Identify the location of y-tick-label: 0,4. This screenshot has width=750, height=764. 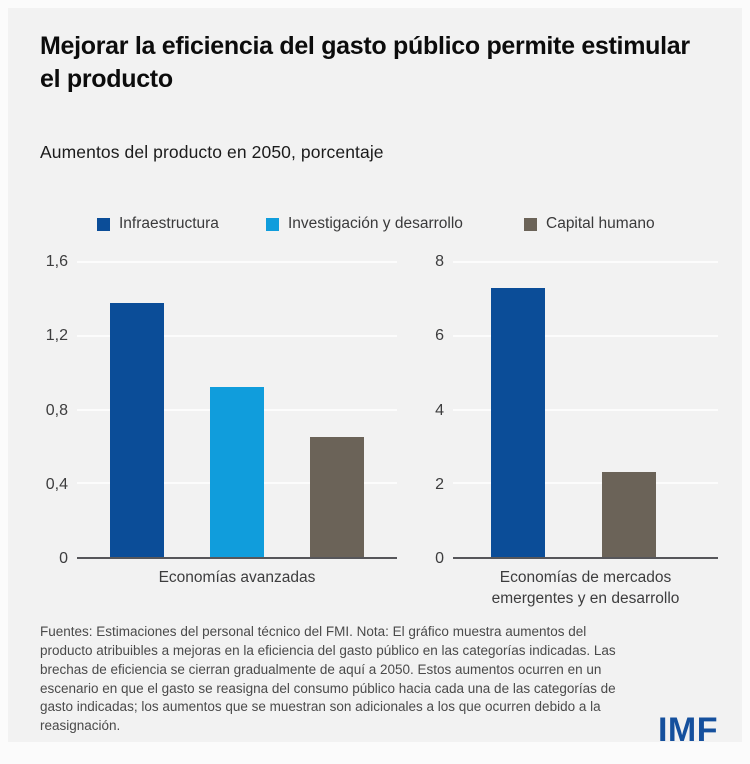
(56, 484).